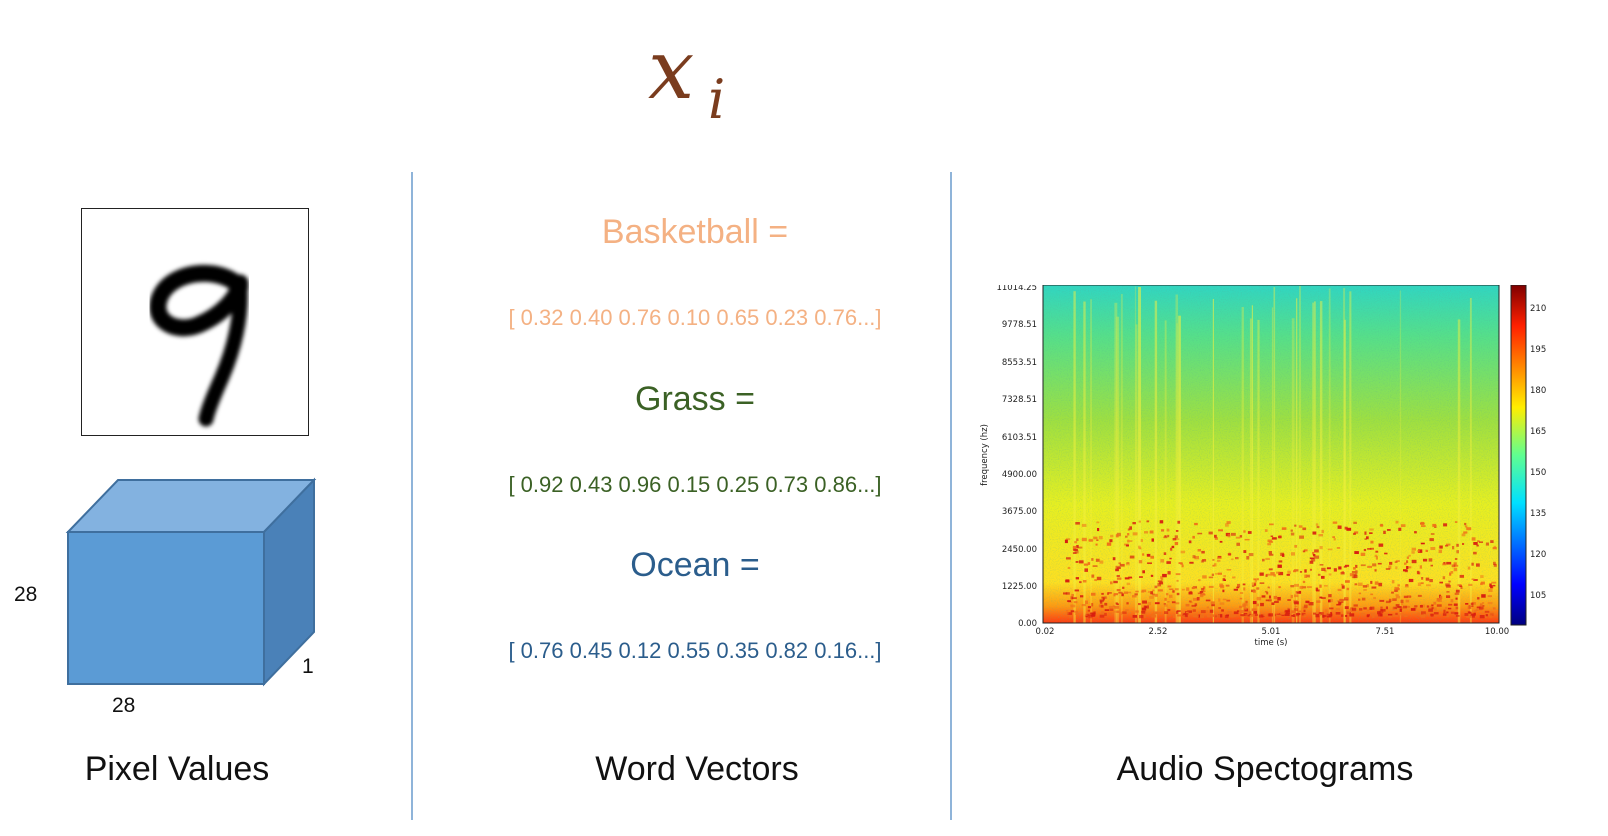 The width and height of the screenshot is (1608, 836). Describe the element at coordinates (695, 650) in the screenshot. I see `word-ocean-vector: [ 0.76 0.45 0.12 0.55 0.35 0.82 0.16...]` at that location.